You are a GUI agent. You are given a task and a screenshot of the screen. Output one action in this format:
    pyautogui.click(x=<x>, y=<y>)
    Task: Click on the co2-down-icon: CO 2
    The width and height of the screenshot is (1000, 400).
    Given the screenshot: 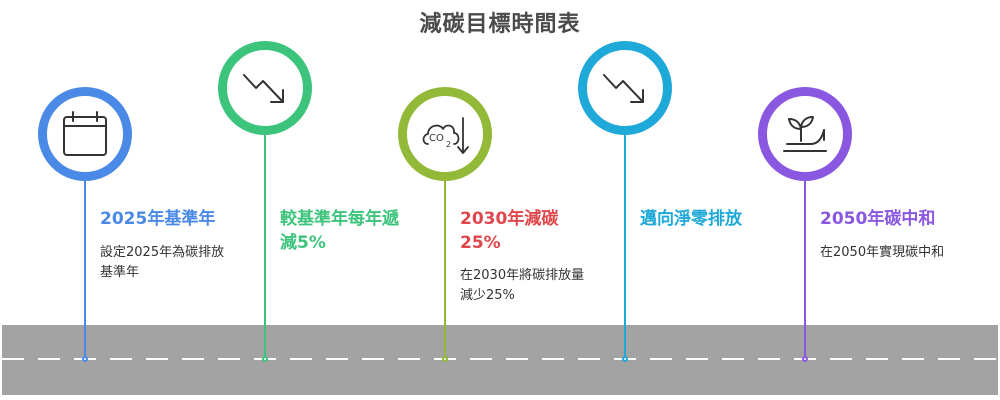 What is the action you would take?
    pyautogui.click(x=445, y=135)
    